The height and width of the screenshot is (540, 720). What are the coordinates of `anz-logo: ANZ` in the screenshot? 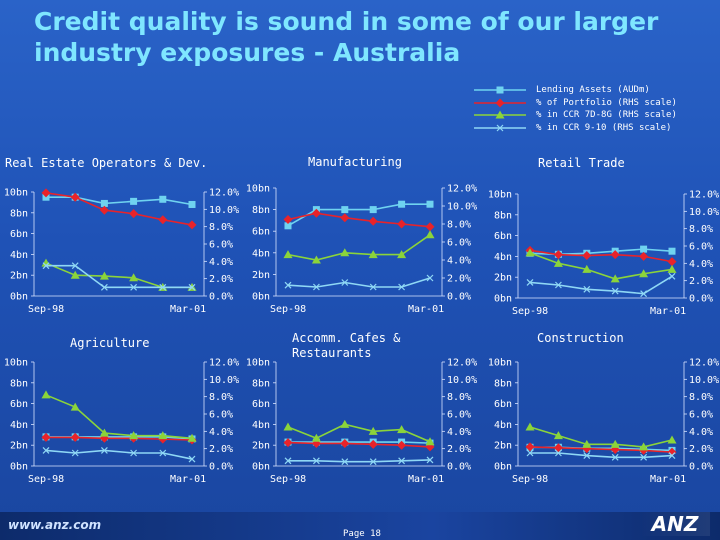 It's located at (675, 524).